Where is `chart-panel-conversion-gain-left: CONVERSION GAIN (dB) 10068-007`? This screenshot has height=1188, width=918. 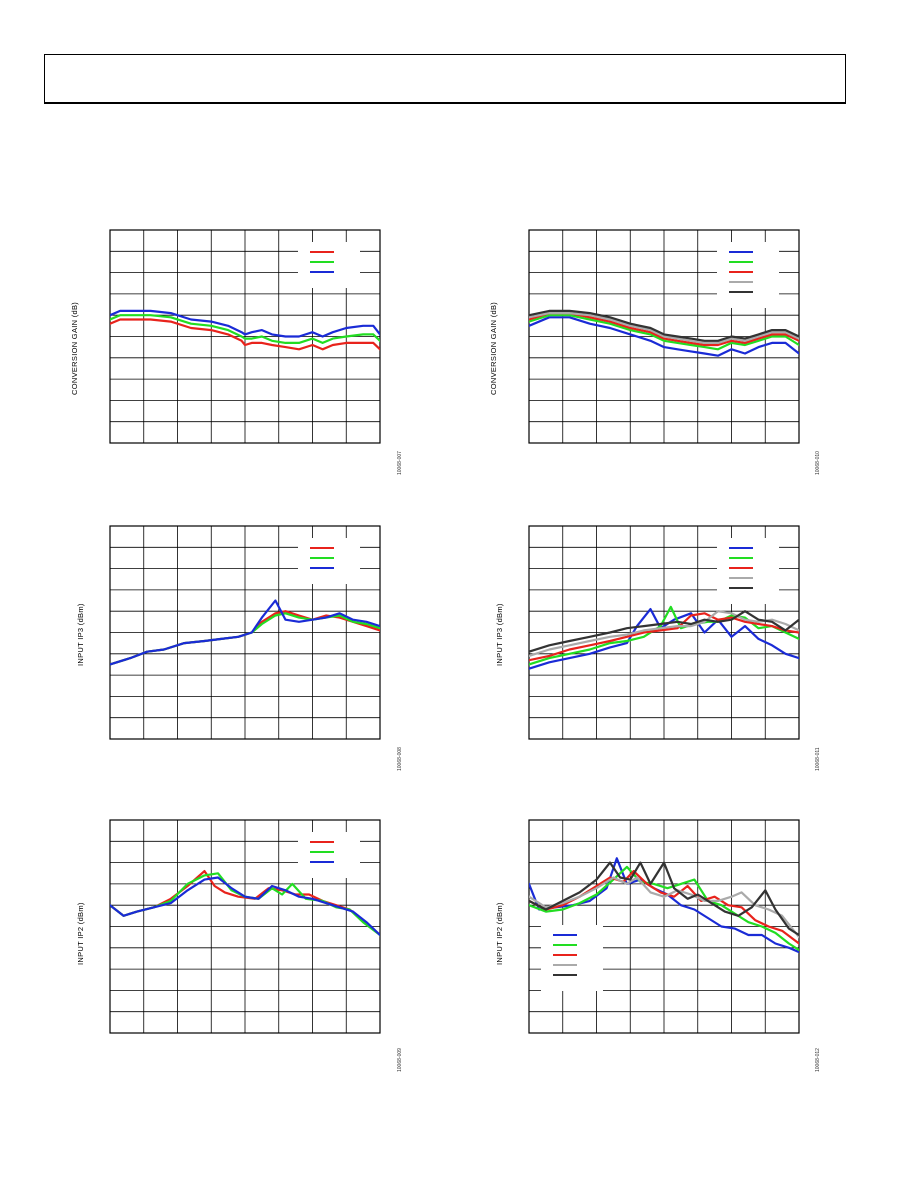
chart-panel-conversion-gain-left: CONVERSION GAIN (dB) 10068-007 is located at coordinates (240, 355).